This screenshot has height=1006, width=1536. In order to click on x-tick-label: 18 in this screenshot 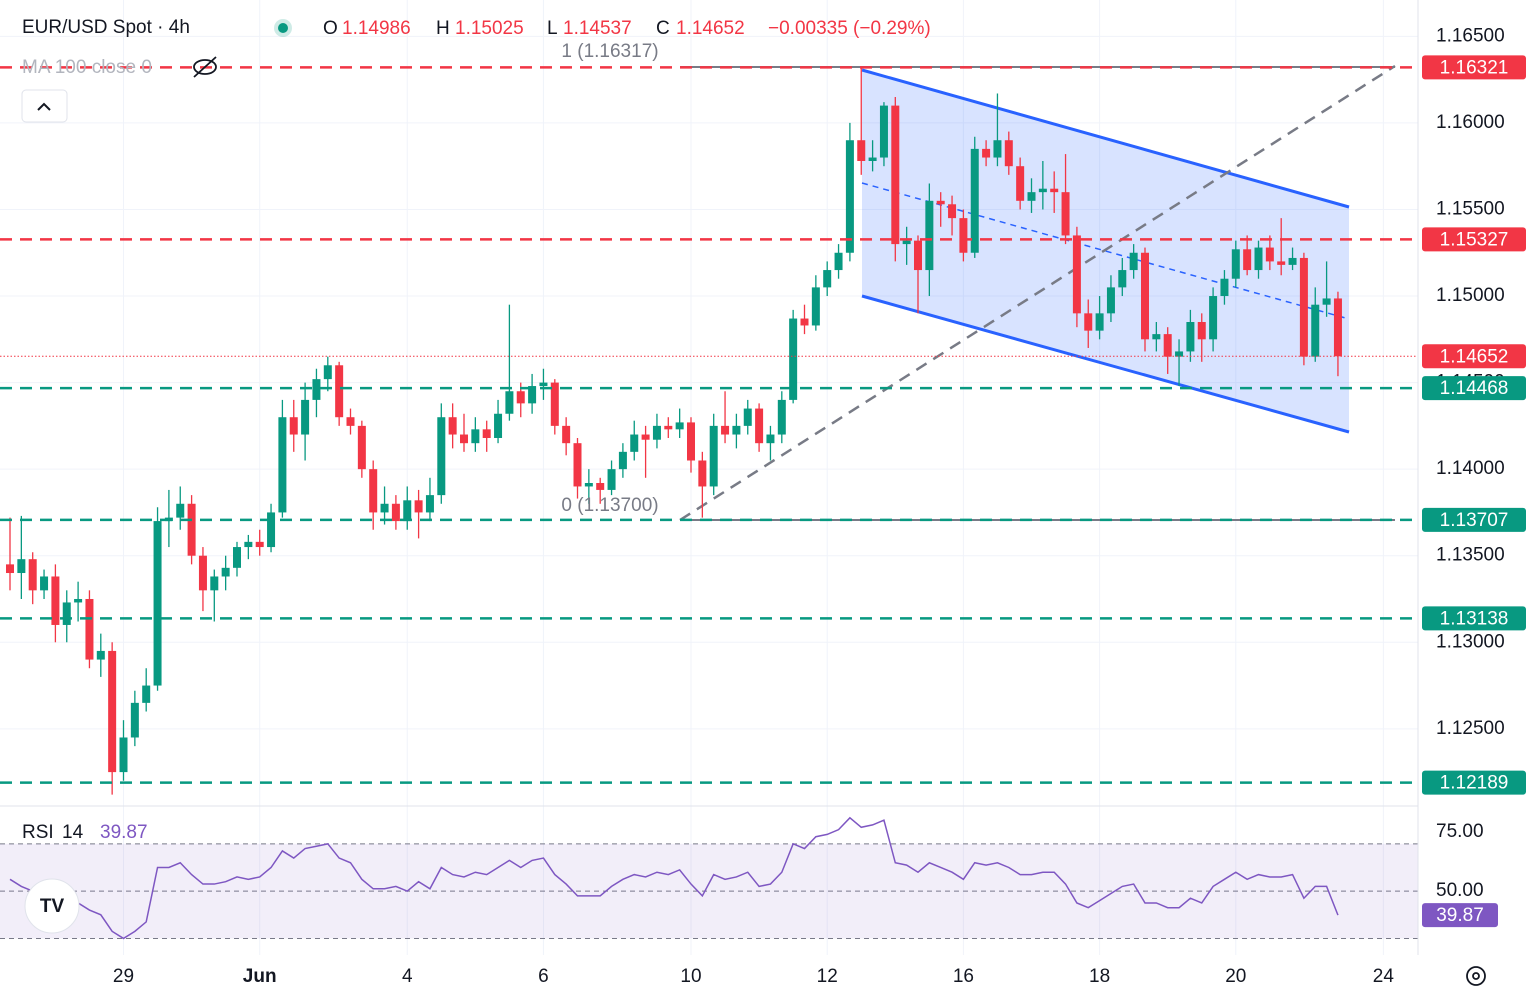, I will do `click(1099, 976)`.